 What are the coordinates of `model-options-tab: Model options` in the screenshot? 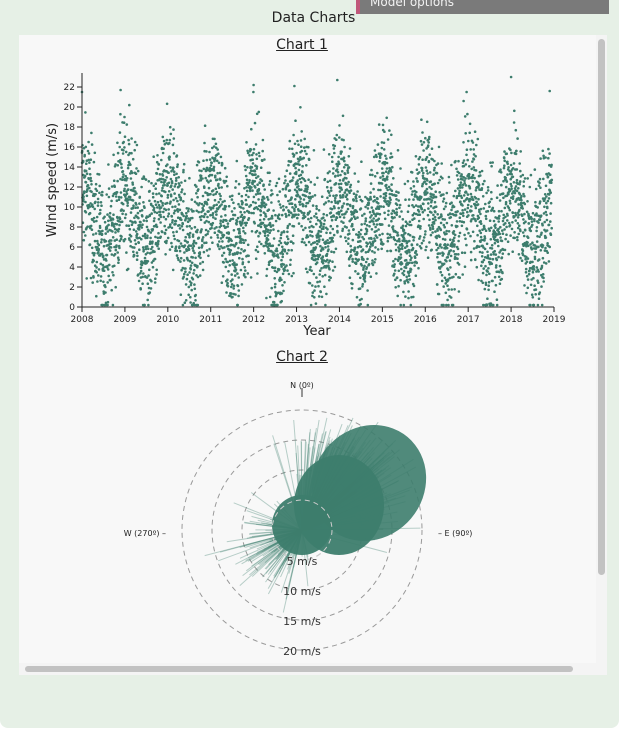 It's located at (482, 7).